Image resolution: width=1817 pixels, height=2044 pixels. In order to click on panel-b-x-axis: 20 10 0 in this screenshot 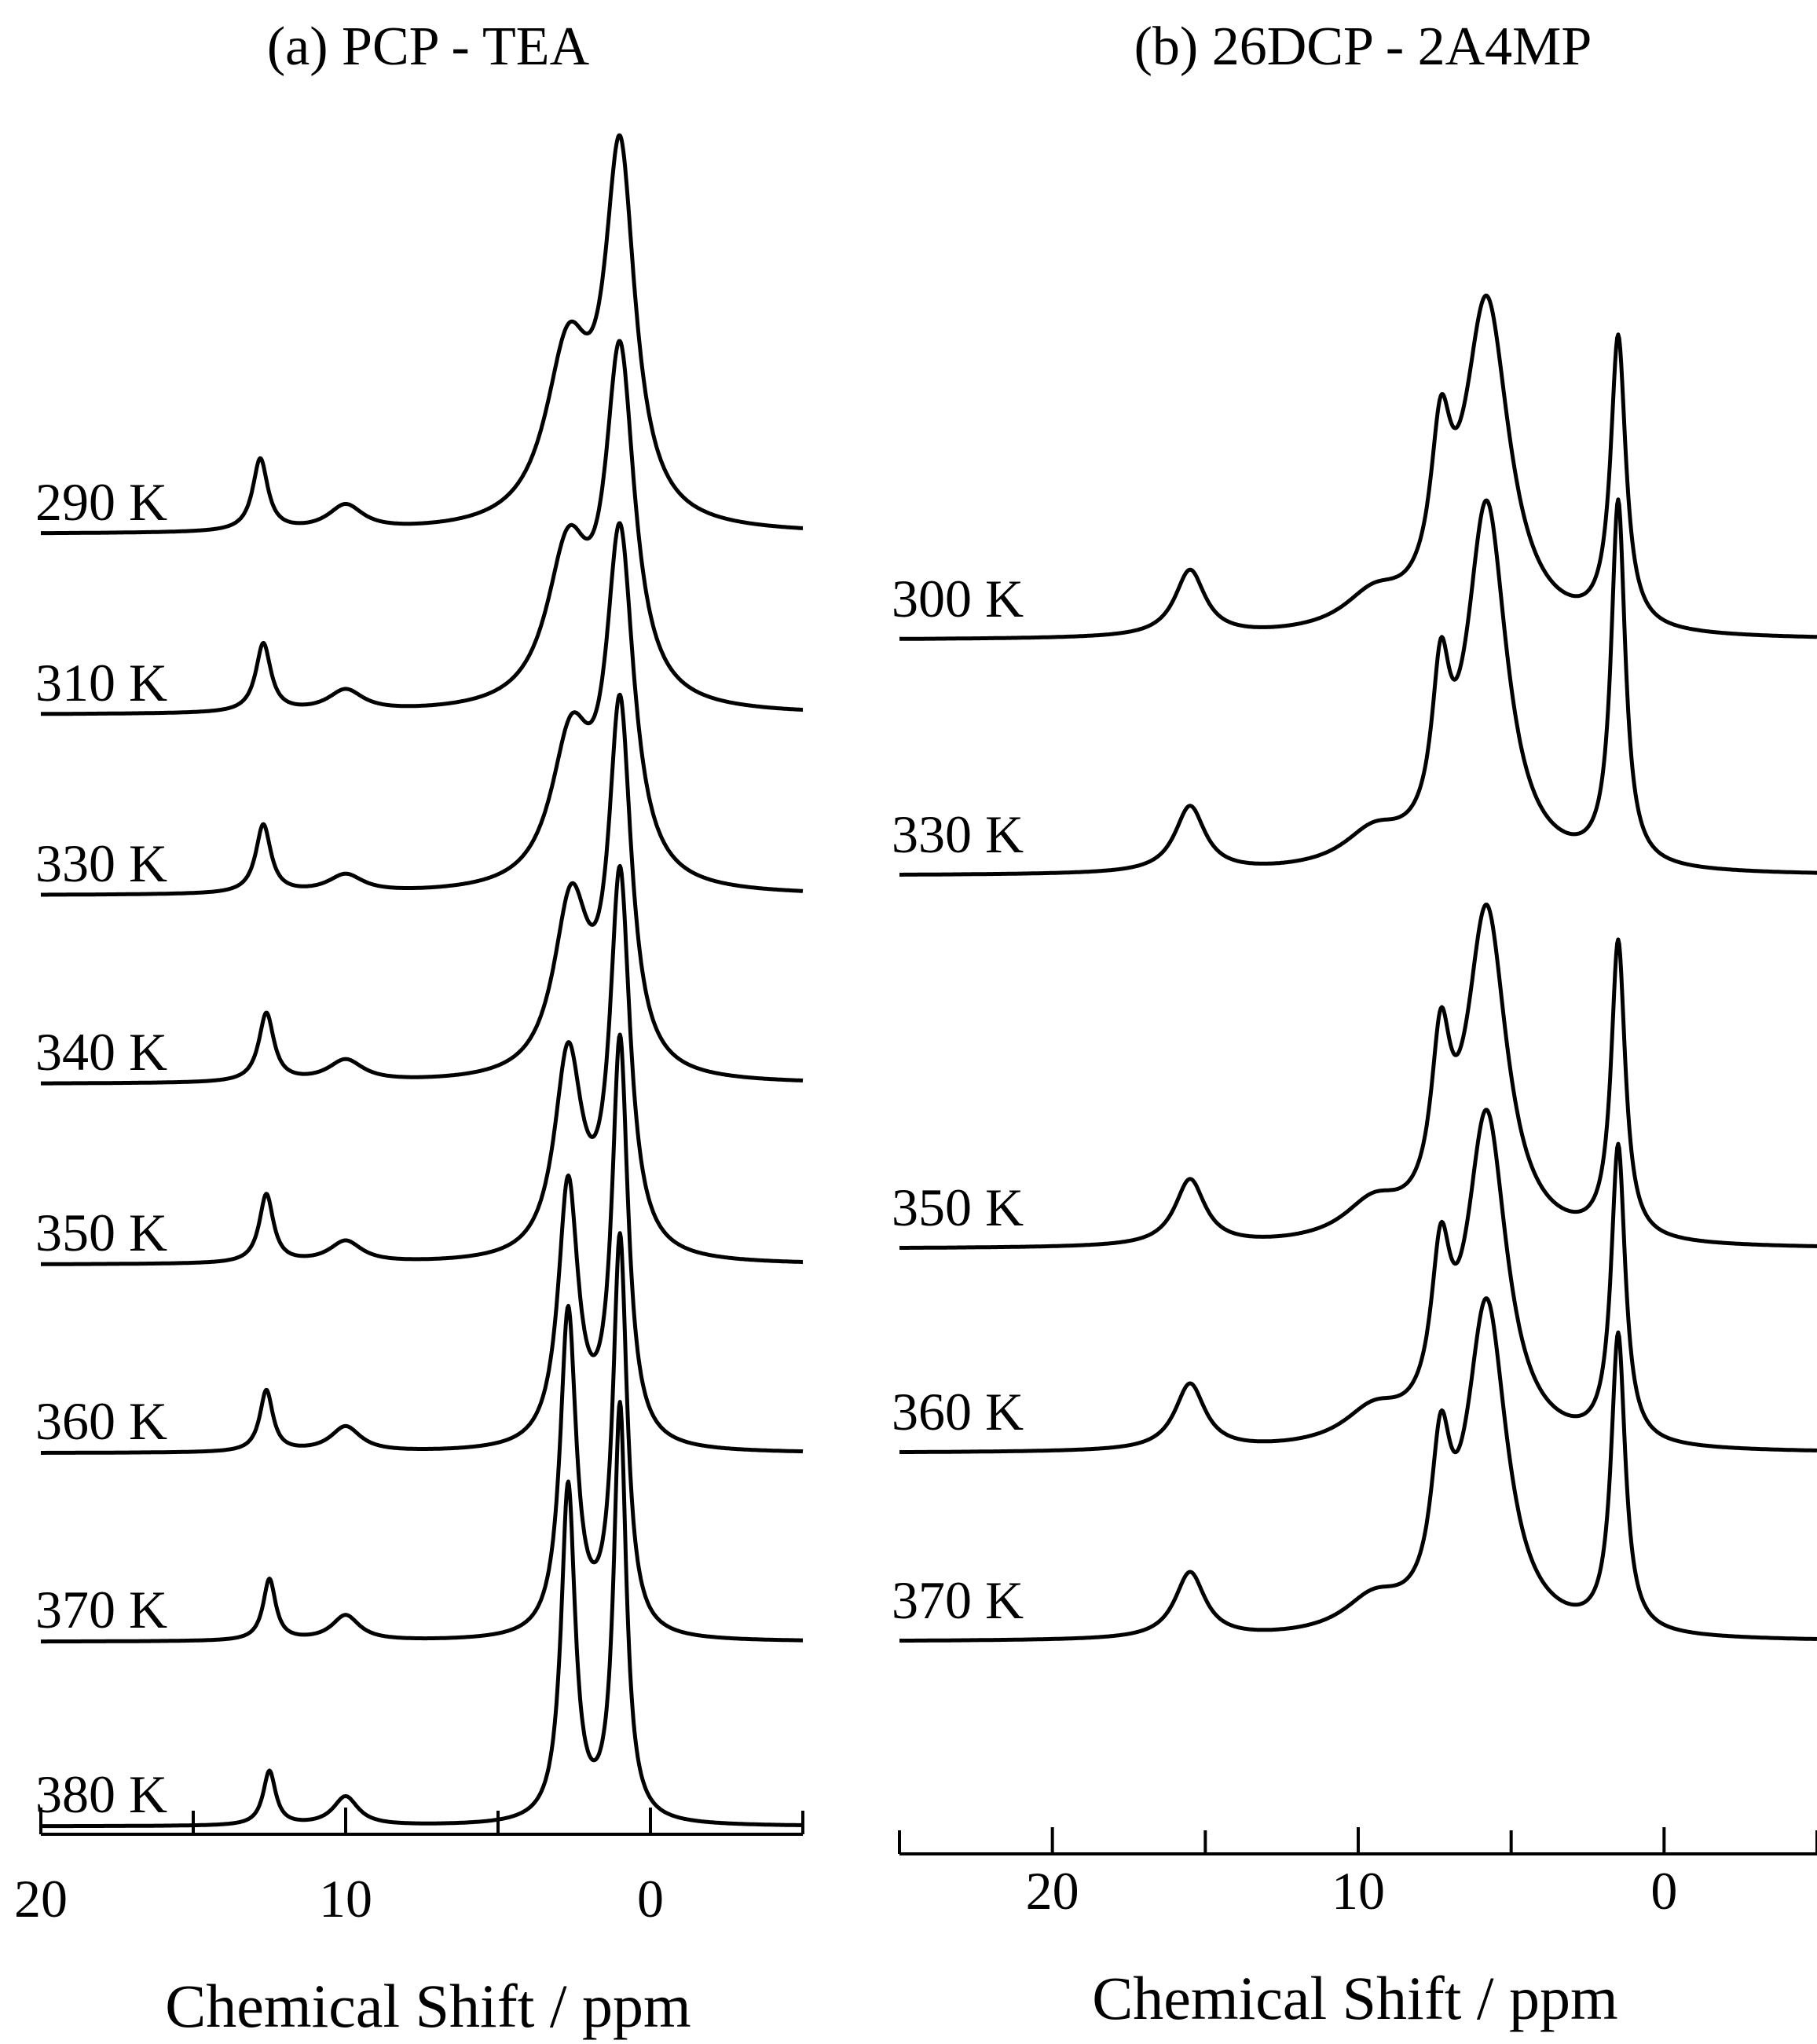, I will do `click(1357, 1874)`.